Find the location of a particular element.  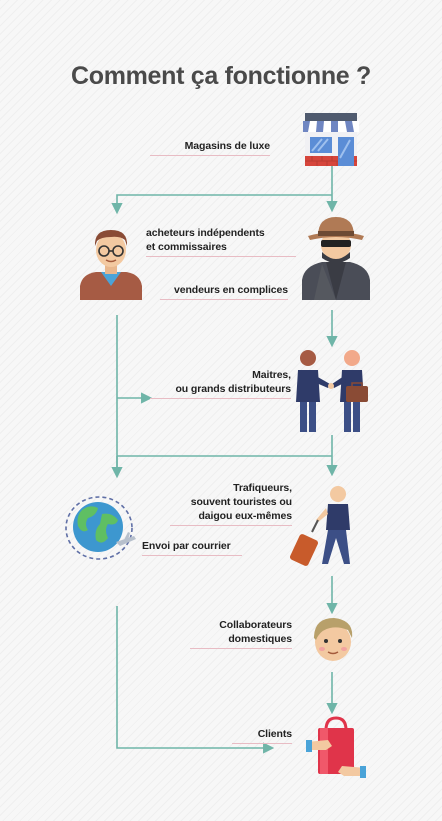

spy-seller-icon is located at coordinates (336, 258).